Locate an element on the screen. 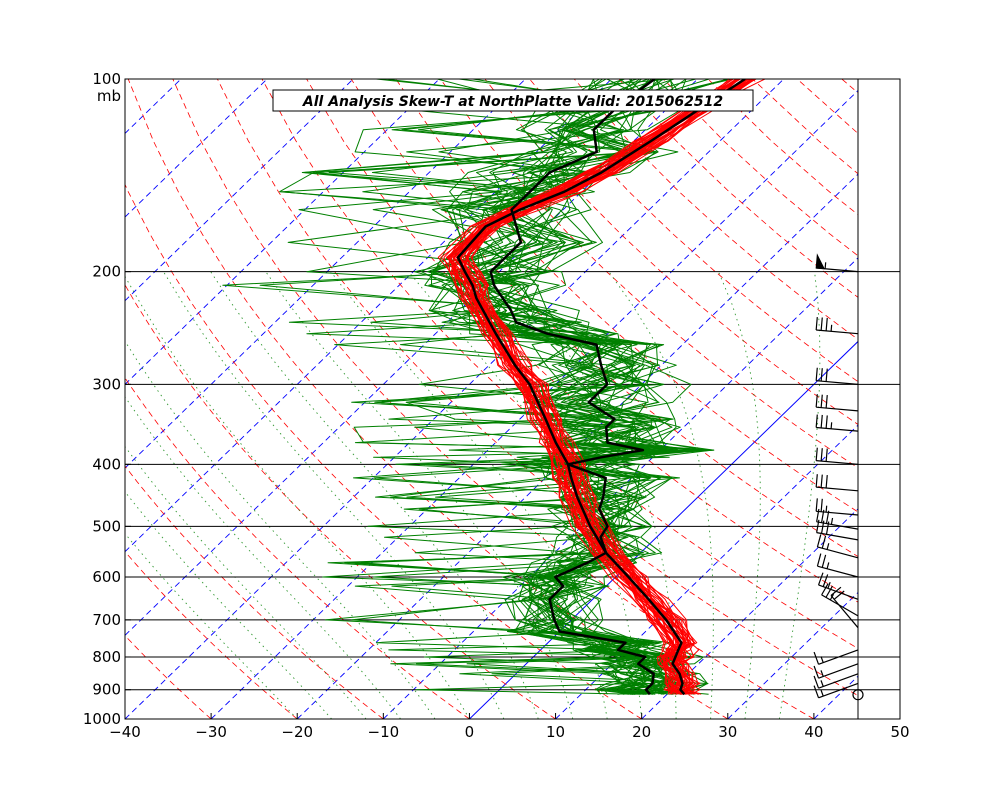  title-box is located at coordinates (513, 100).